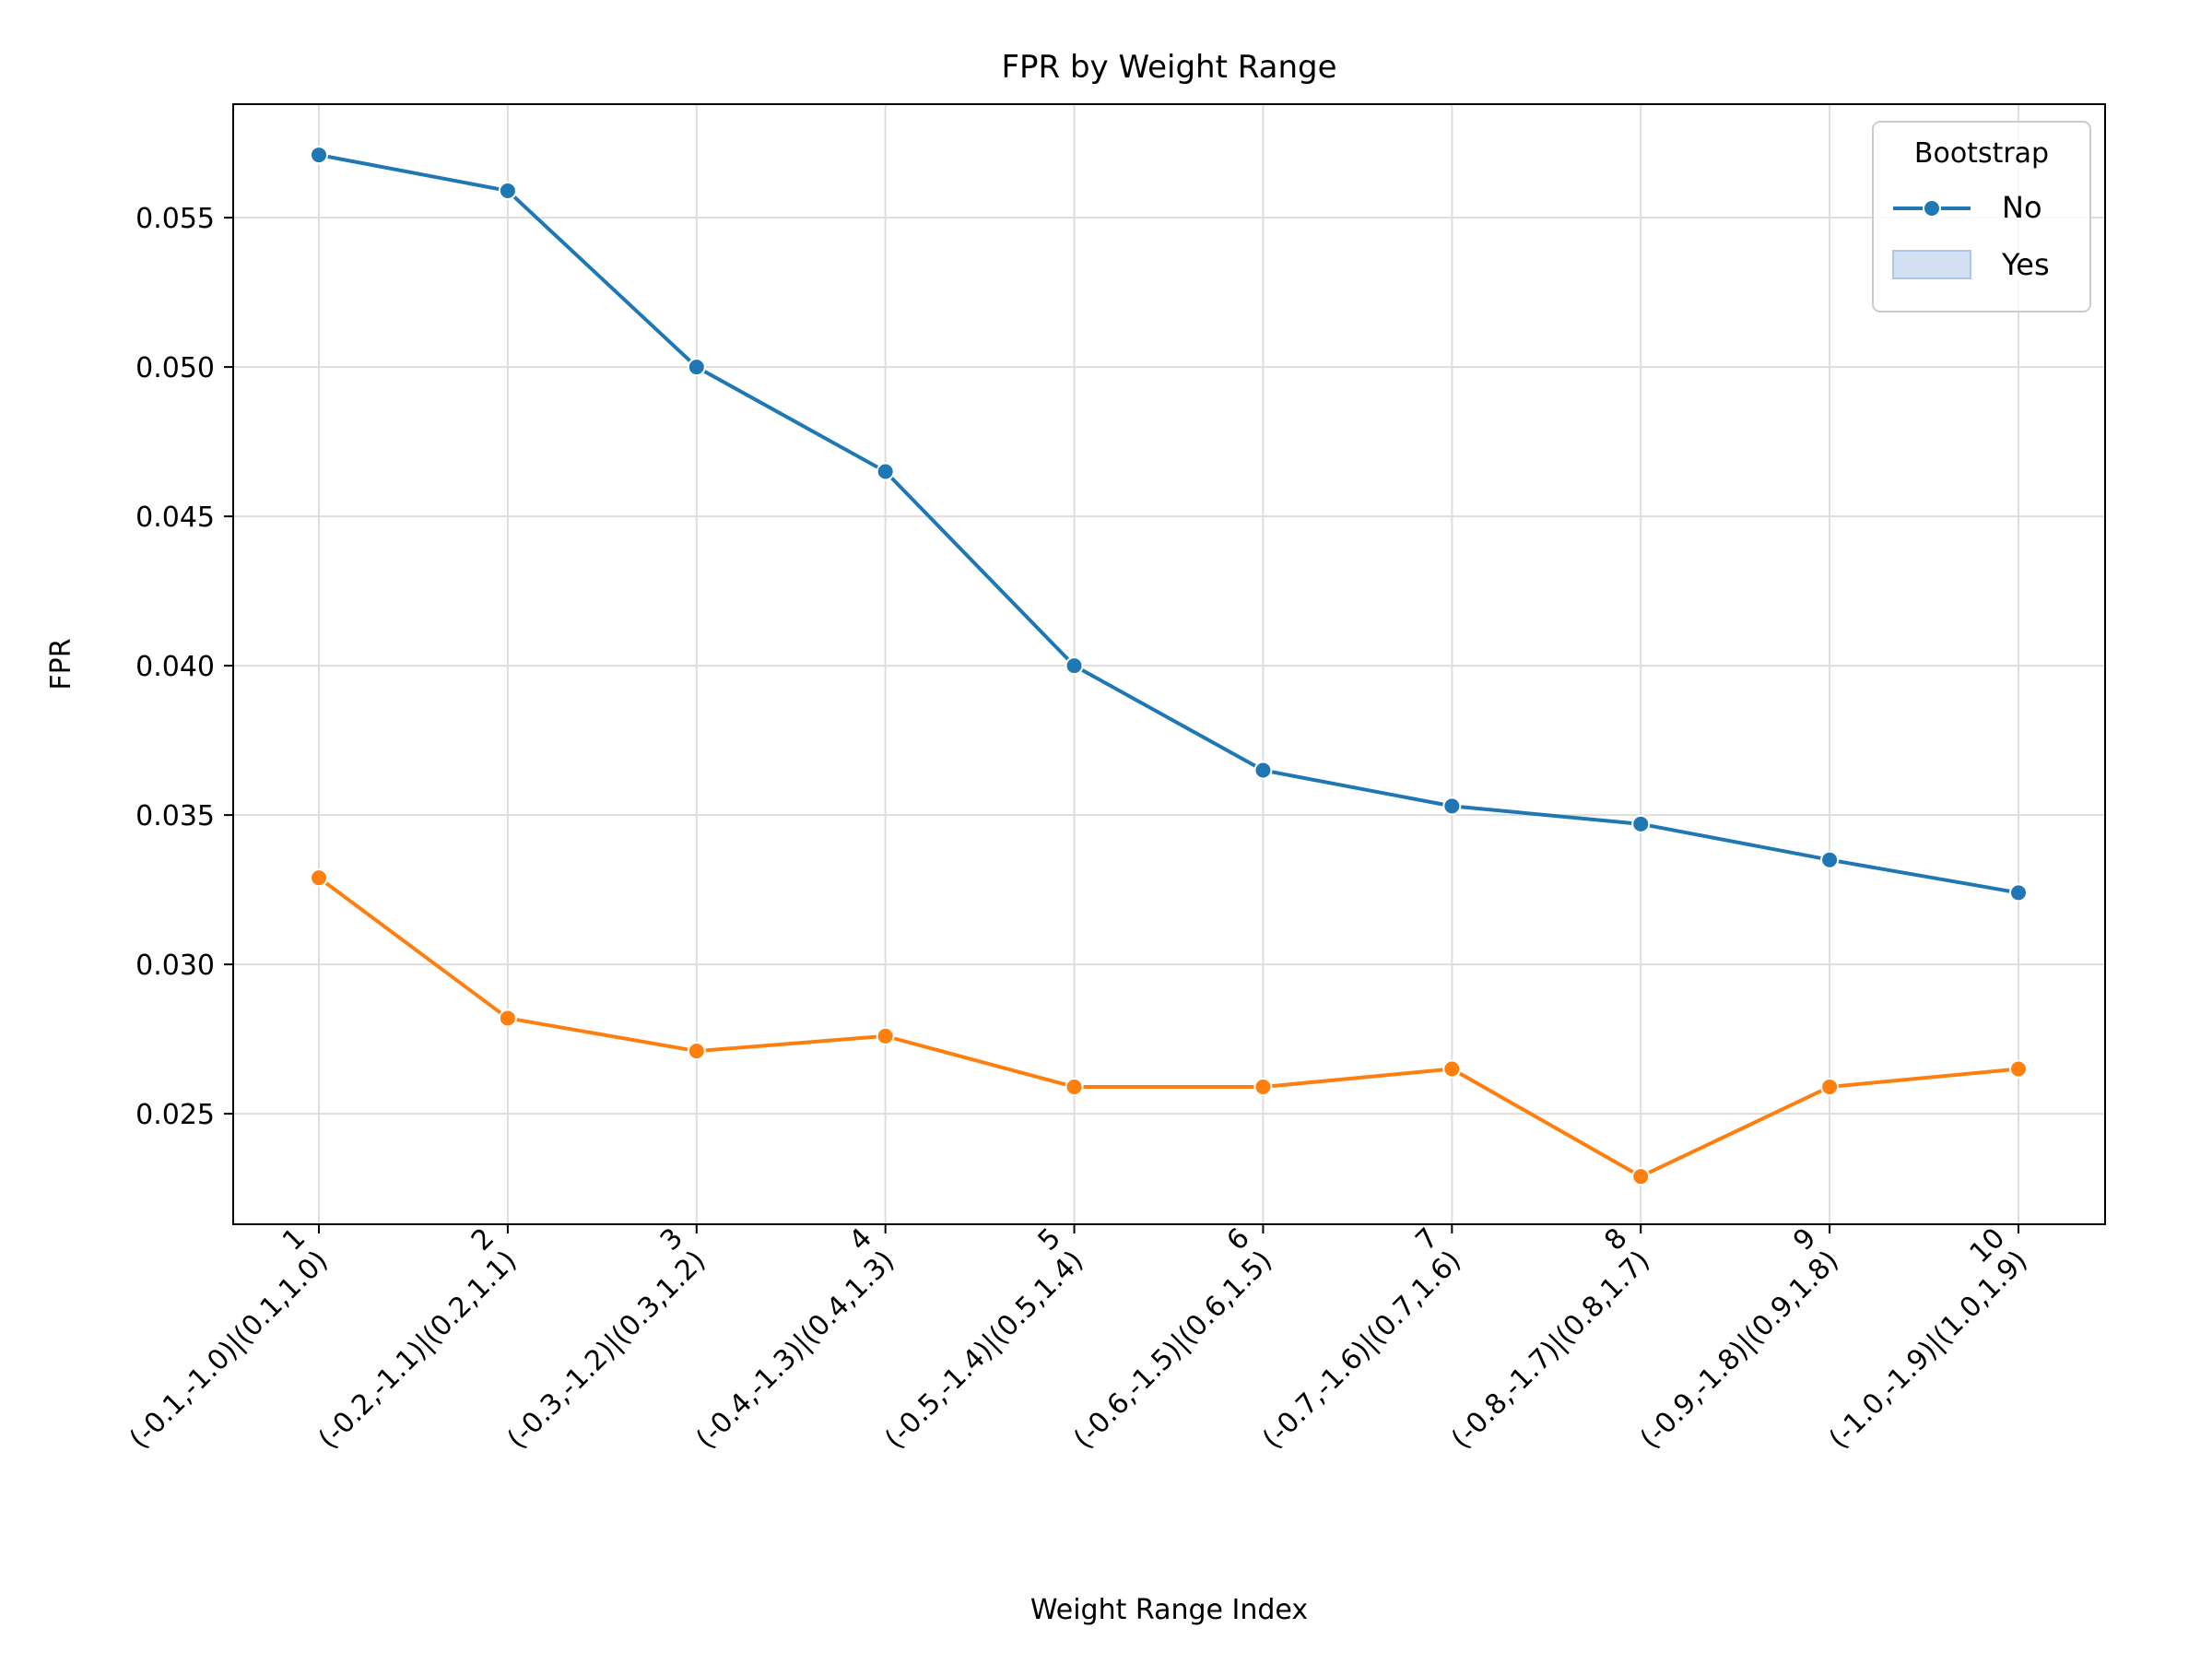 The height and width of the screenshot is (1664, 2212). I want to click on legend-title: Bootstrap, so click(1981, 153).